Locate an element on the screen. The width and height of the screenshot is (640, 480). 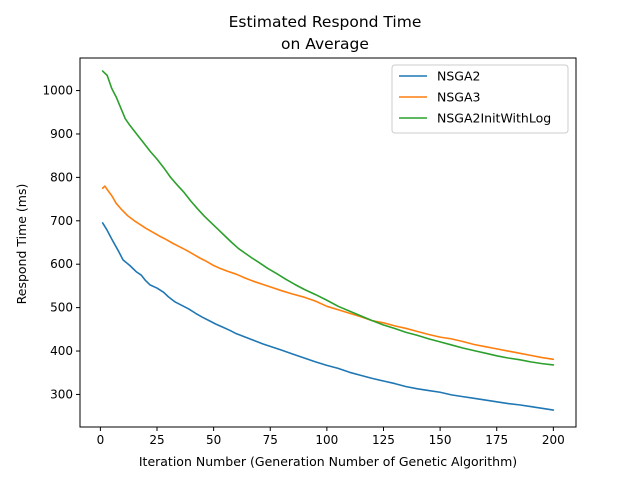
x-tick-label: 25 is located at coordinates (156, 440).